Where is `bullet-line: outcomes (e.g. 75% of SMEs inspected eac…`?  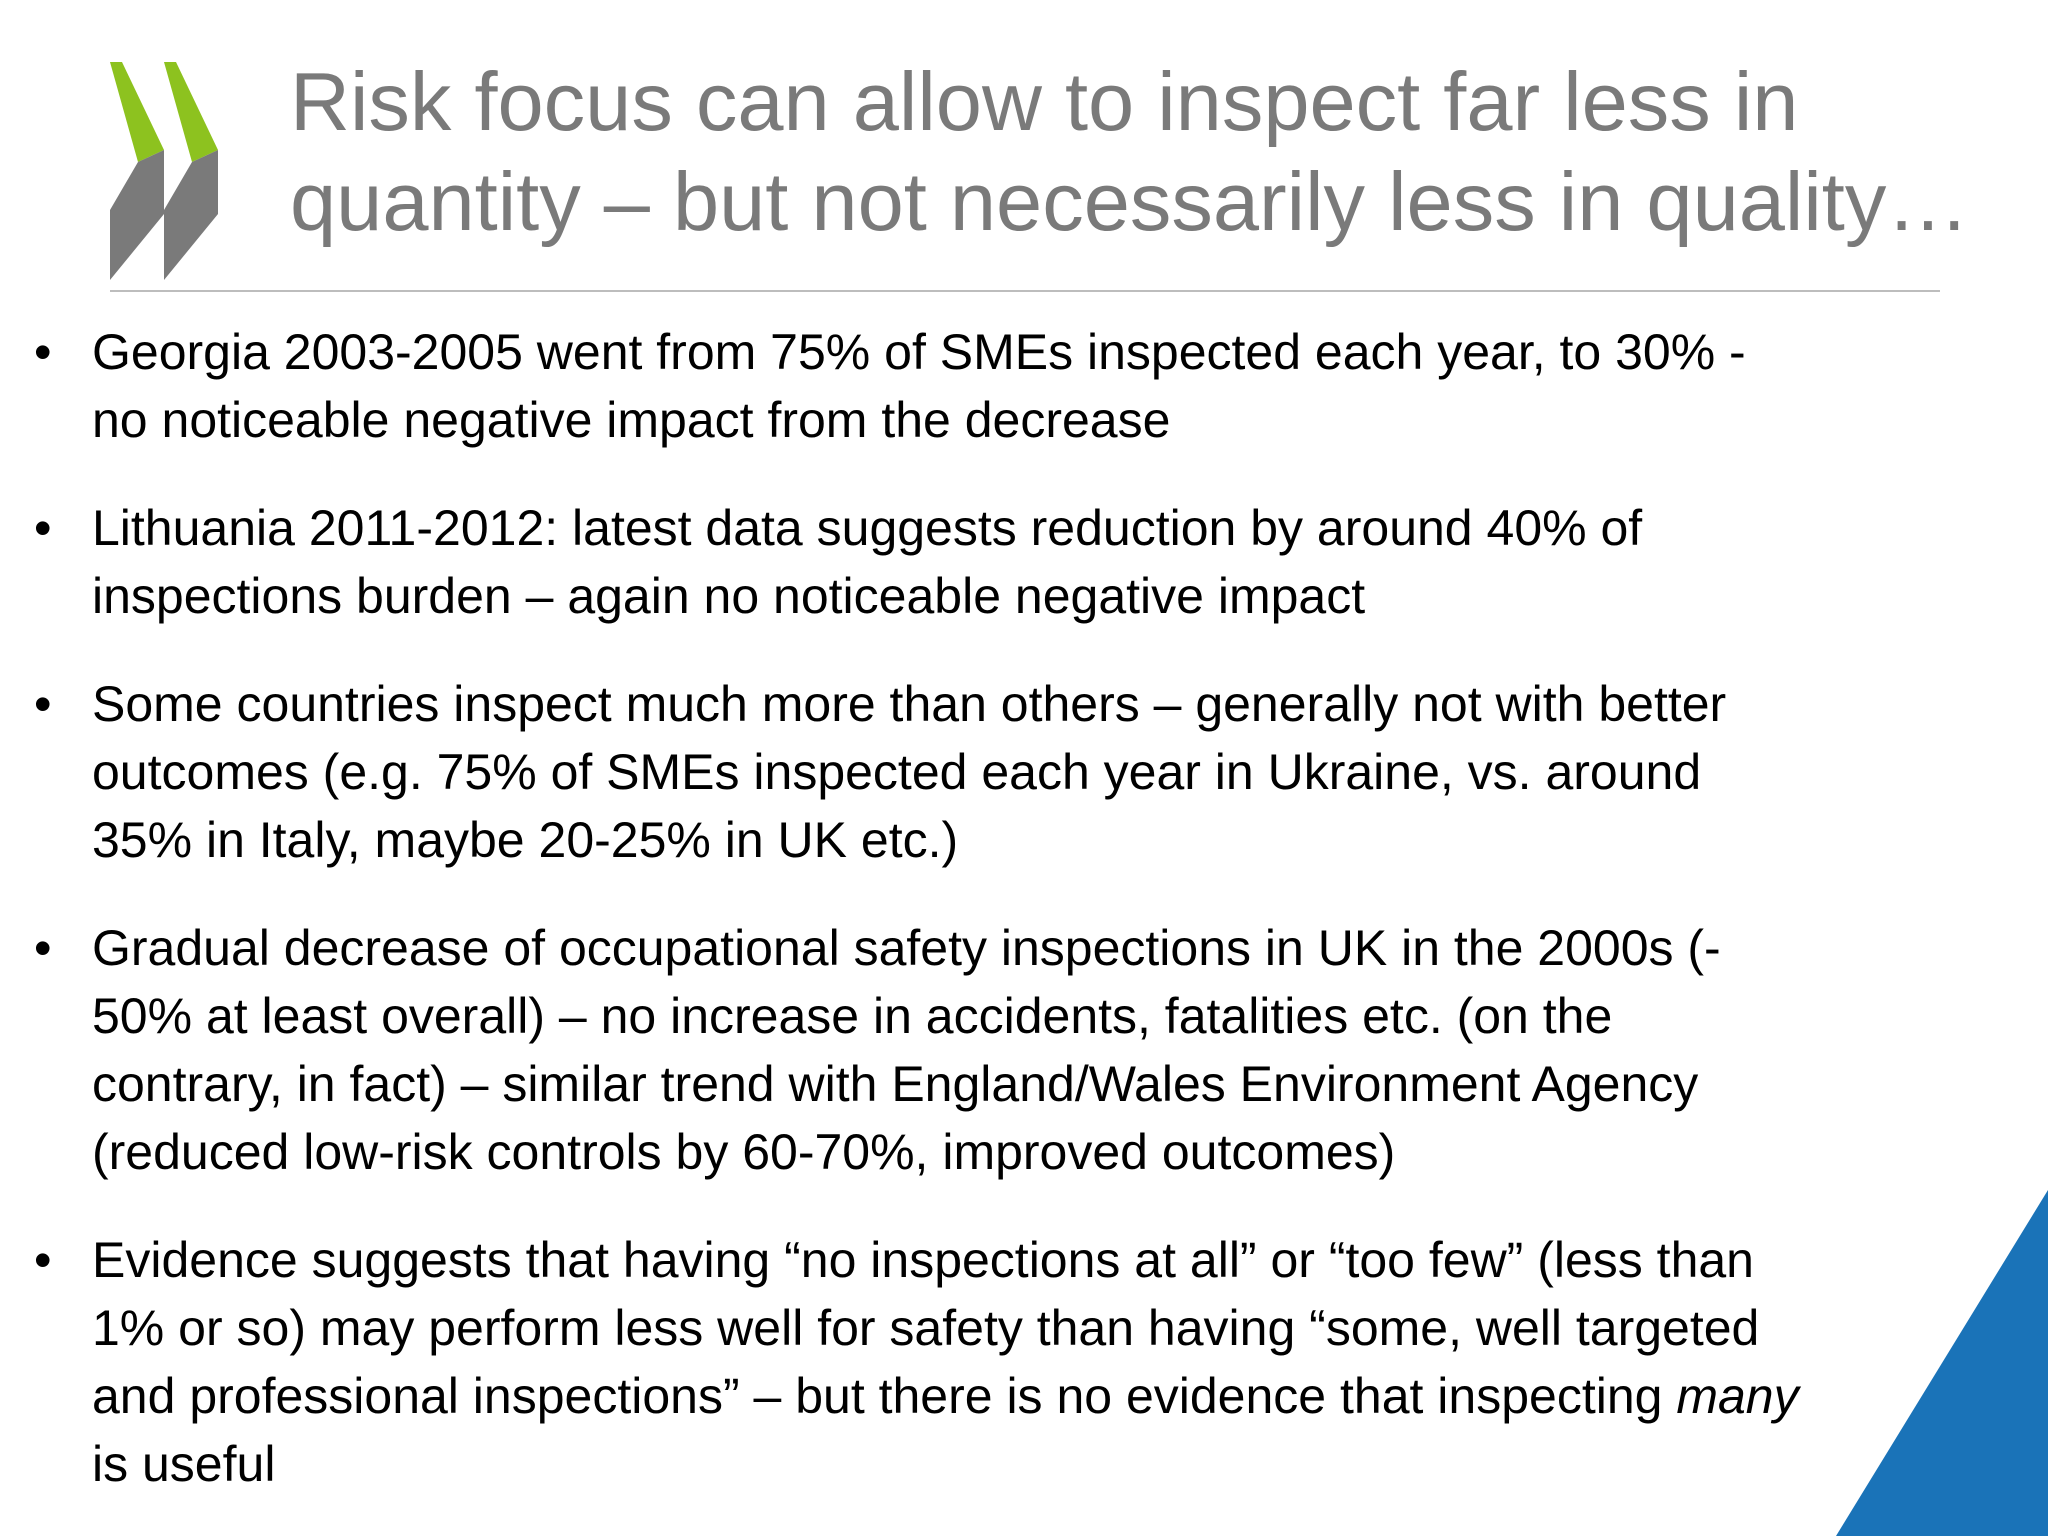 bullet-line: outcomes (e.g. 75% of SMEs inspected eac… is located at coordinates (897, 772).